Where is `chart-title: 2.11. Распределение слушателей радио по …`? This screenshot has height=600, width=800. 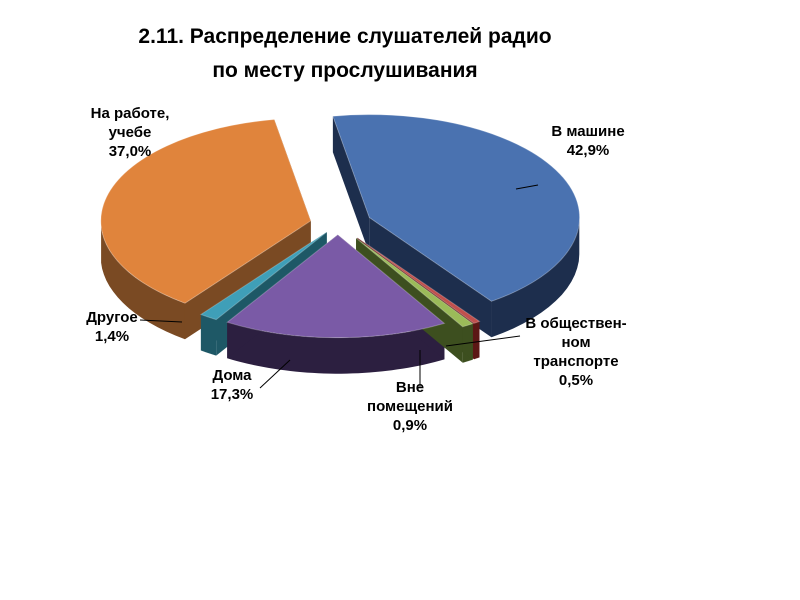
chart-title: 2.11. Распределение слушателей радио по … is located at coordinates (345, 54).